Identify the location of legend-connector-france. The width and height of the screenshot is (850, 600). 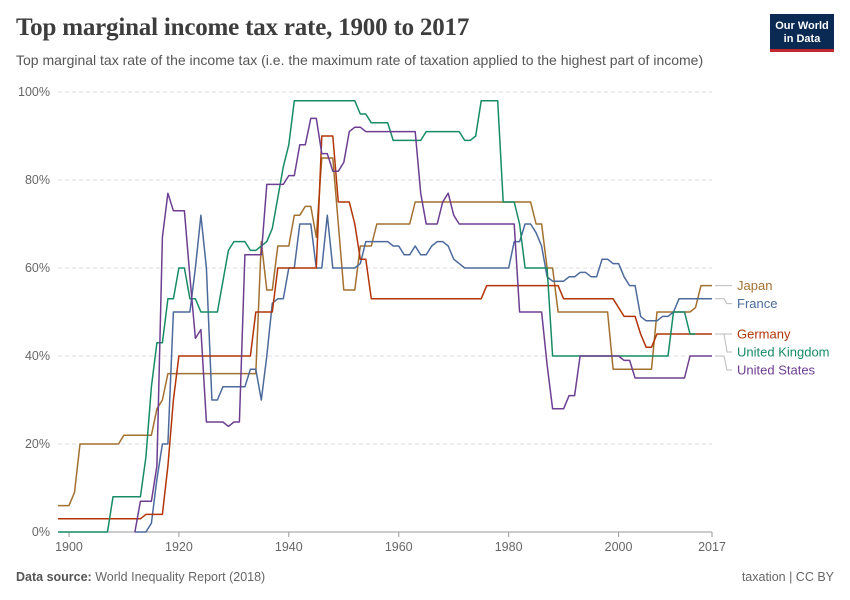
(723, 301).